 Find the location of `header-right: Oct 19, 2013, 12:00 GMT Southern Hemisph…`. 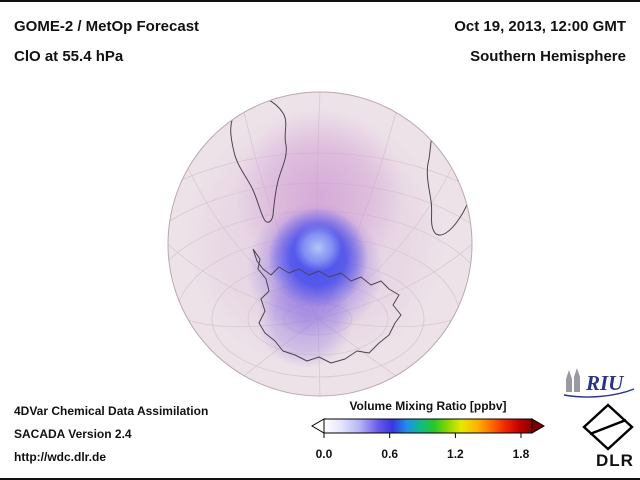

header-right: Oct 19, 2013, 12:00 GMT Southern Hemisph… is located at coordinates (540, 42).